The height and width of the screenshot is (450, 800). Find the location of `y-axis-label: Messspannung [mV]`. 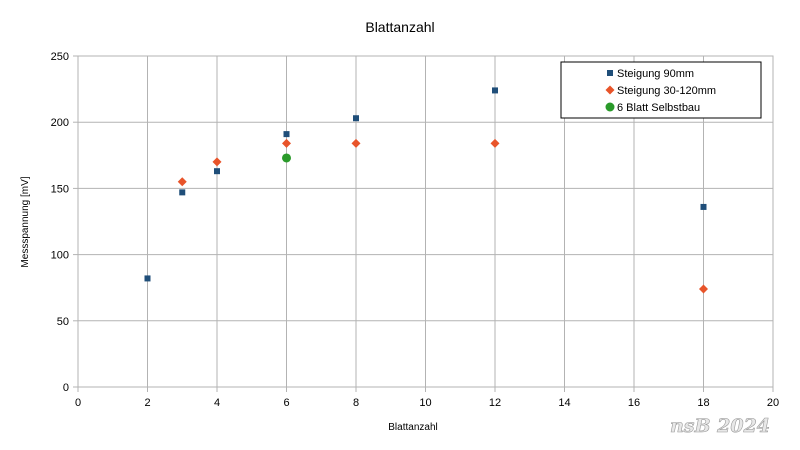

y-axis-label: Messspannung [mV] is located at coordinates (25, 221).